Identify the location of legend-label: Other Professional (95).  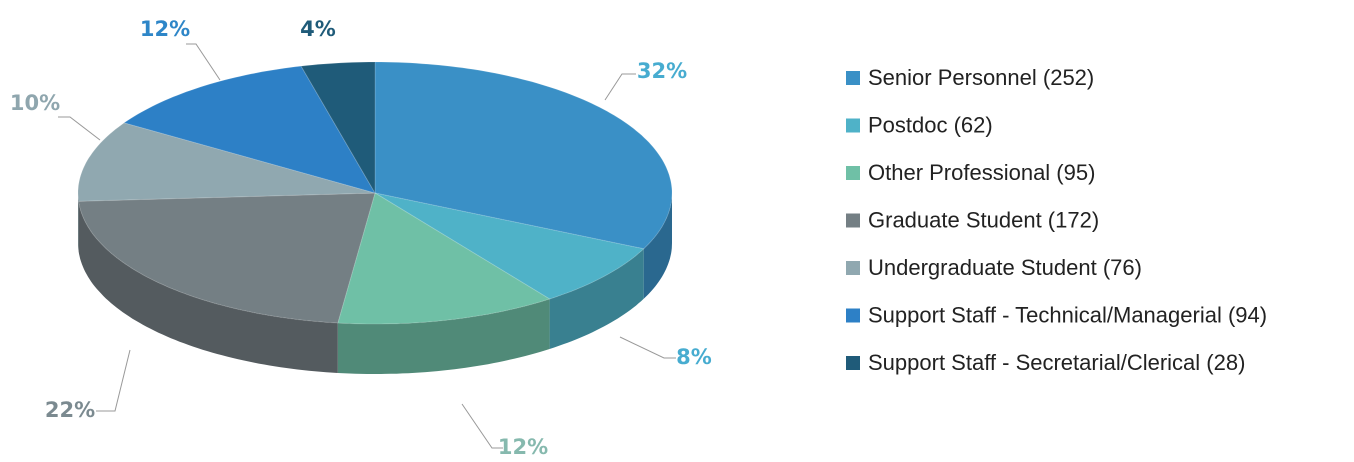
(981, 172).